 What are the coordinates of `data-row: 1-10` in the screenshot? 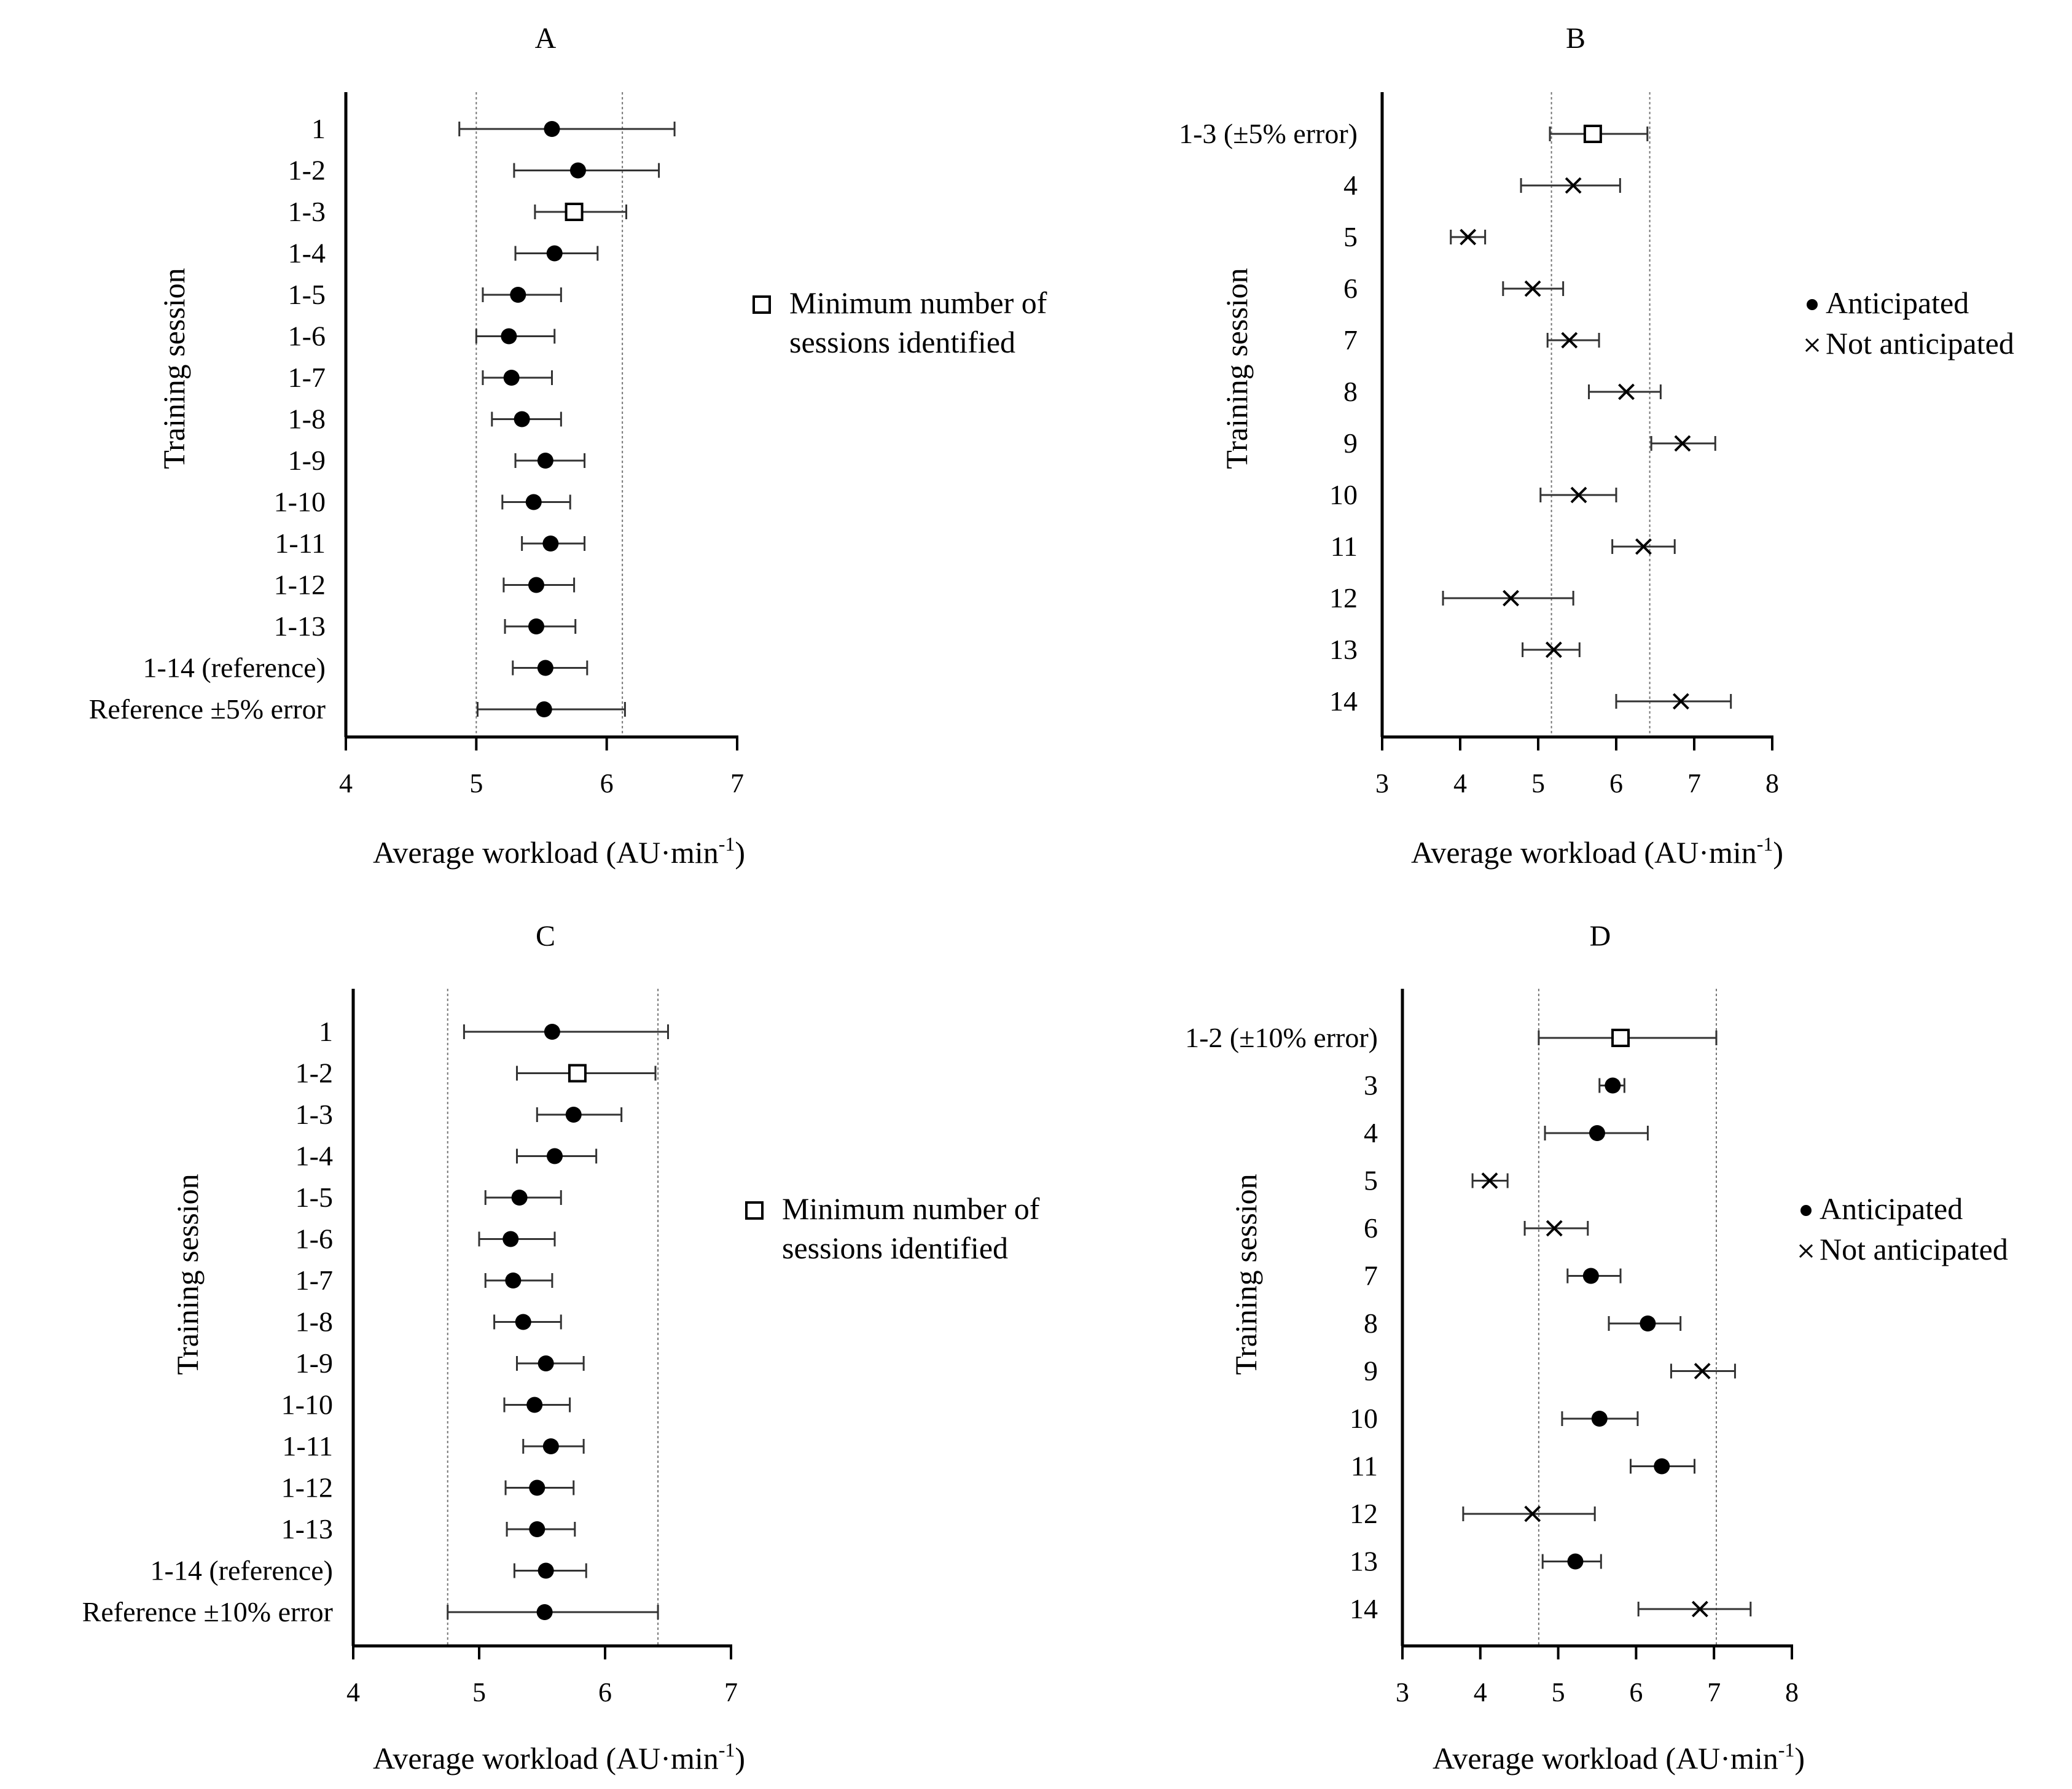 It's located at (422, 502).